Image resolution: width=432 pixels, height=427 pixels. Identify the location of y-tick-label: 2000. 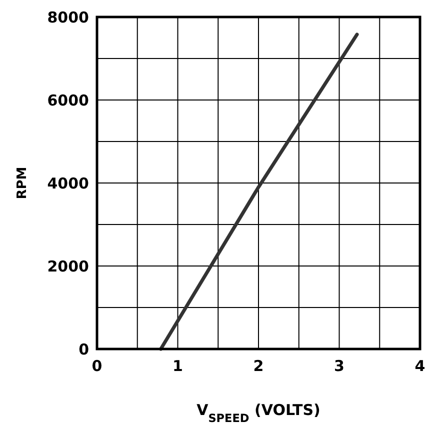
(68, 266).